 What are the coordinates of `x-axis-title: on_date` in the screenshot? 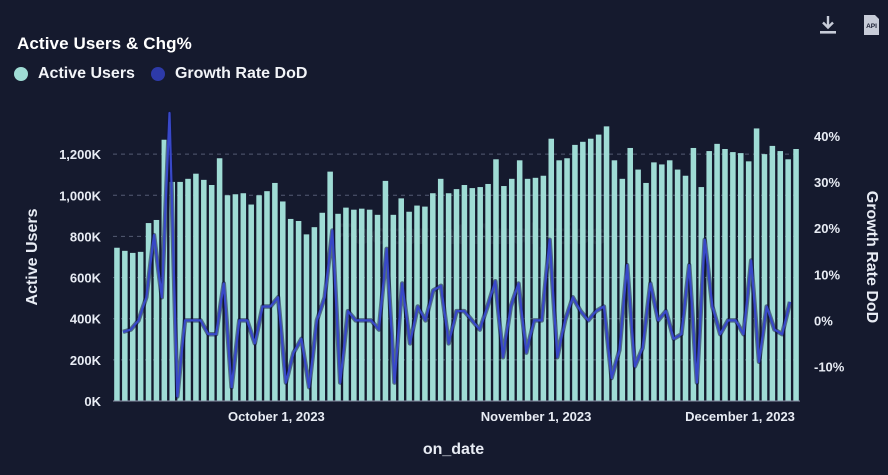 It's located at (453, 449).